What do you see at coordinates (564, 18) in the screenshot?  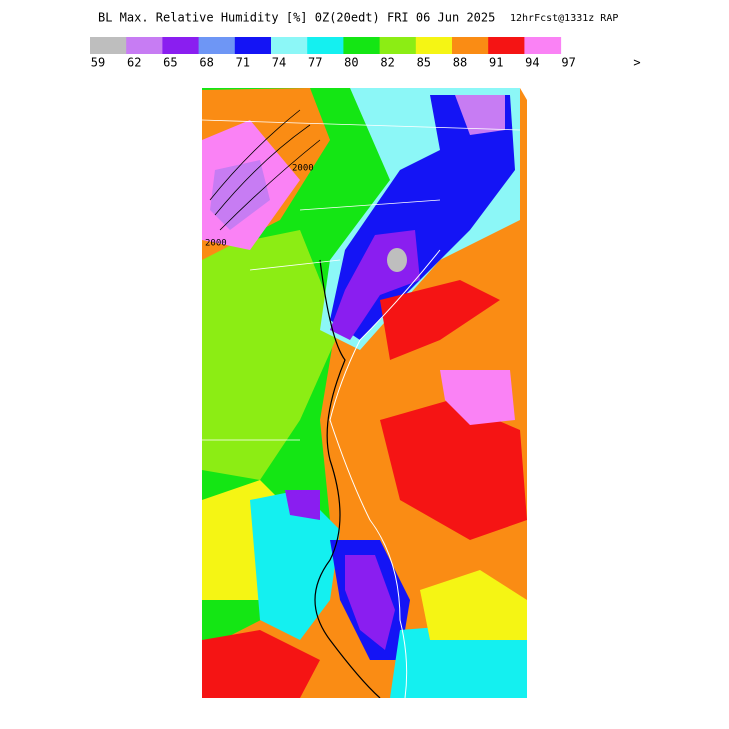 I see `subtitle: 12hrFcst@1331z RAP` at bounding box center [564, 18].